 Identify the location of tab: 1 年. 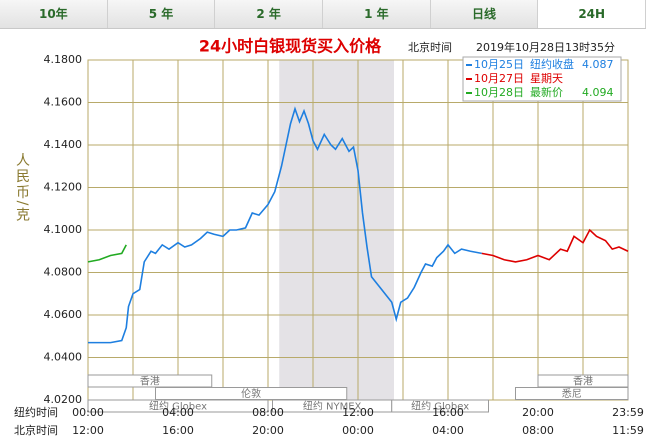
(377, 14).